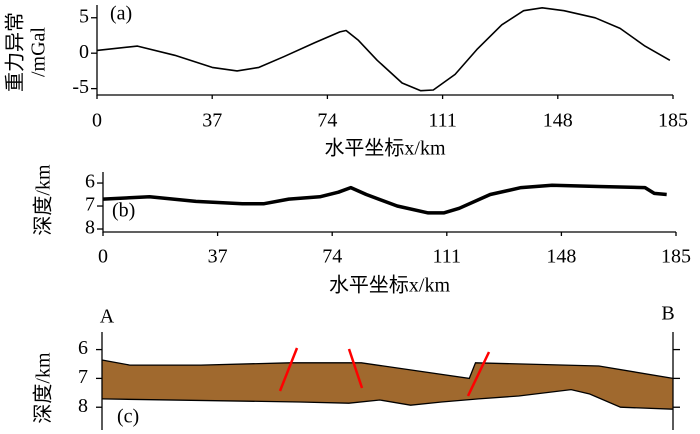 Image resolution: width=700 pixels, height=434 pixels. I want to click on section-end-label: A, so click(107, 317).